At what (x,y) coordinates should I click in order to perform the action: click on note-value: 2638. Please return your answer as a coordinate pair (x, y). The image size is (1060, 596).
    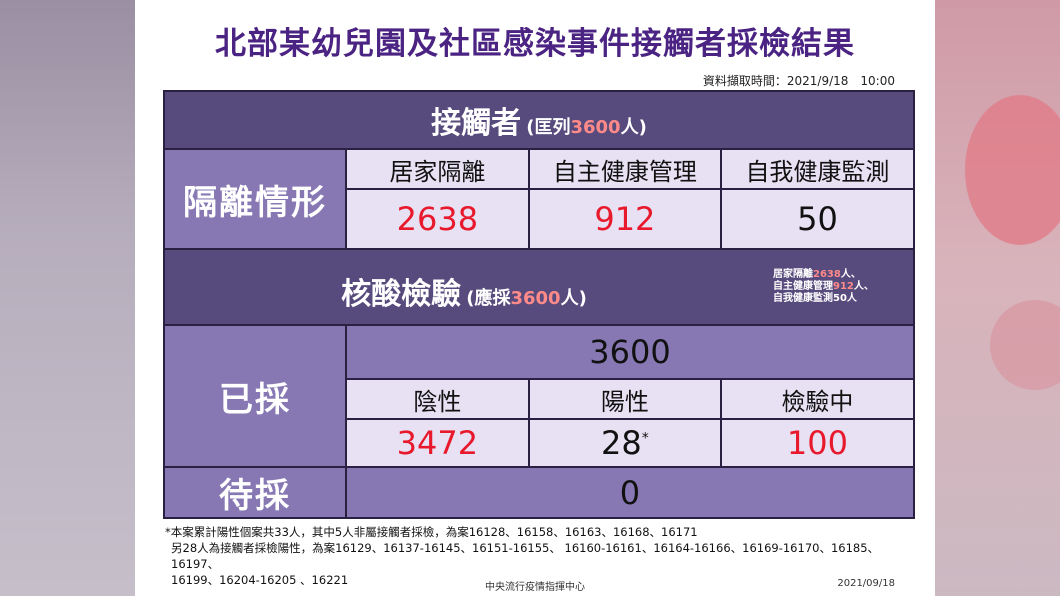
    Looking at the image, I should click on (827, 274).